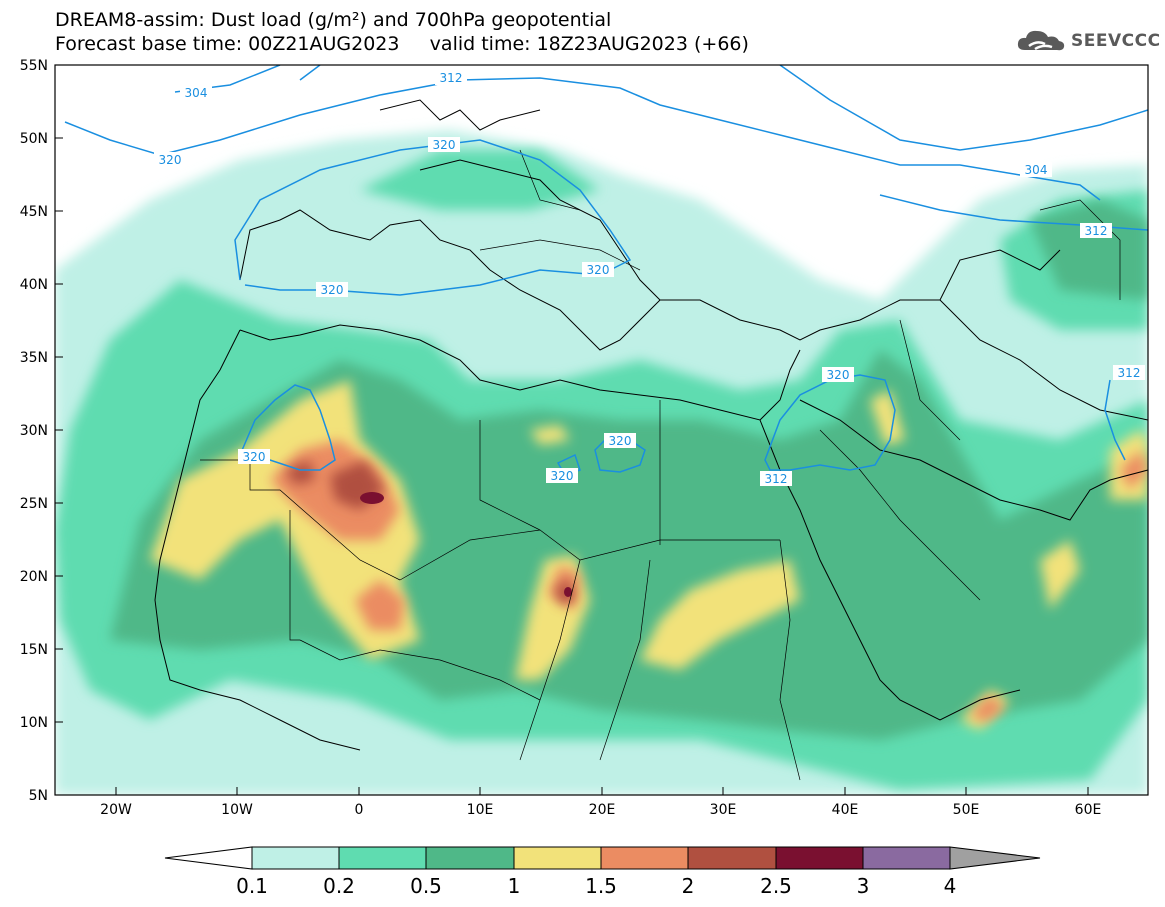 This screenshot has height=907, width=1165. Describe the element at coordinates (34, 504) in the screenshot. I see `lat-tick-label: 25N` at that location.